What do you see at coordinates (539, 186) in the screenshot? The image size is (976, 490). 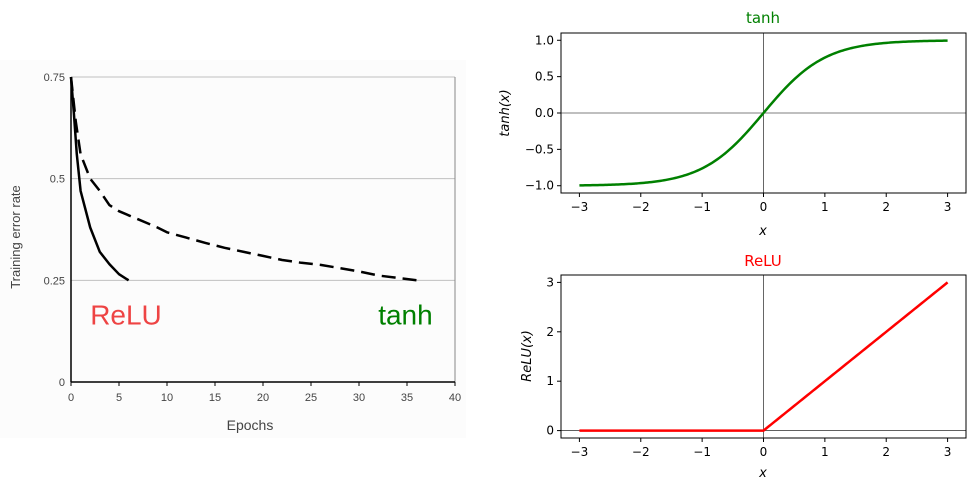 I see `tanh-y-tick-label: −1.0` at bounding box center [539, 186].